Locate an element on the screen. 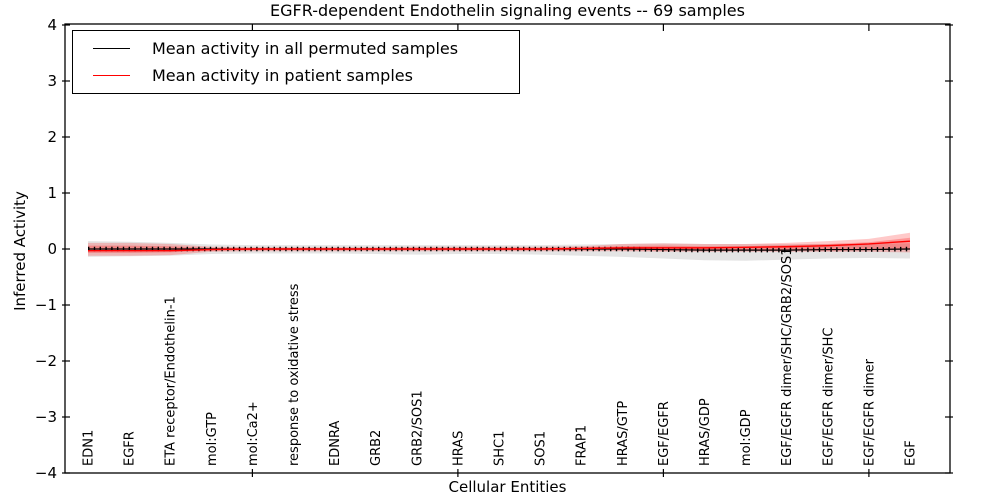 The width and height of the screenshot is (1000, 500). x-category-label: HRAS is located at coordinates (458, 448).